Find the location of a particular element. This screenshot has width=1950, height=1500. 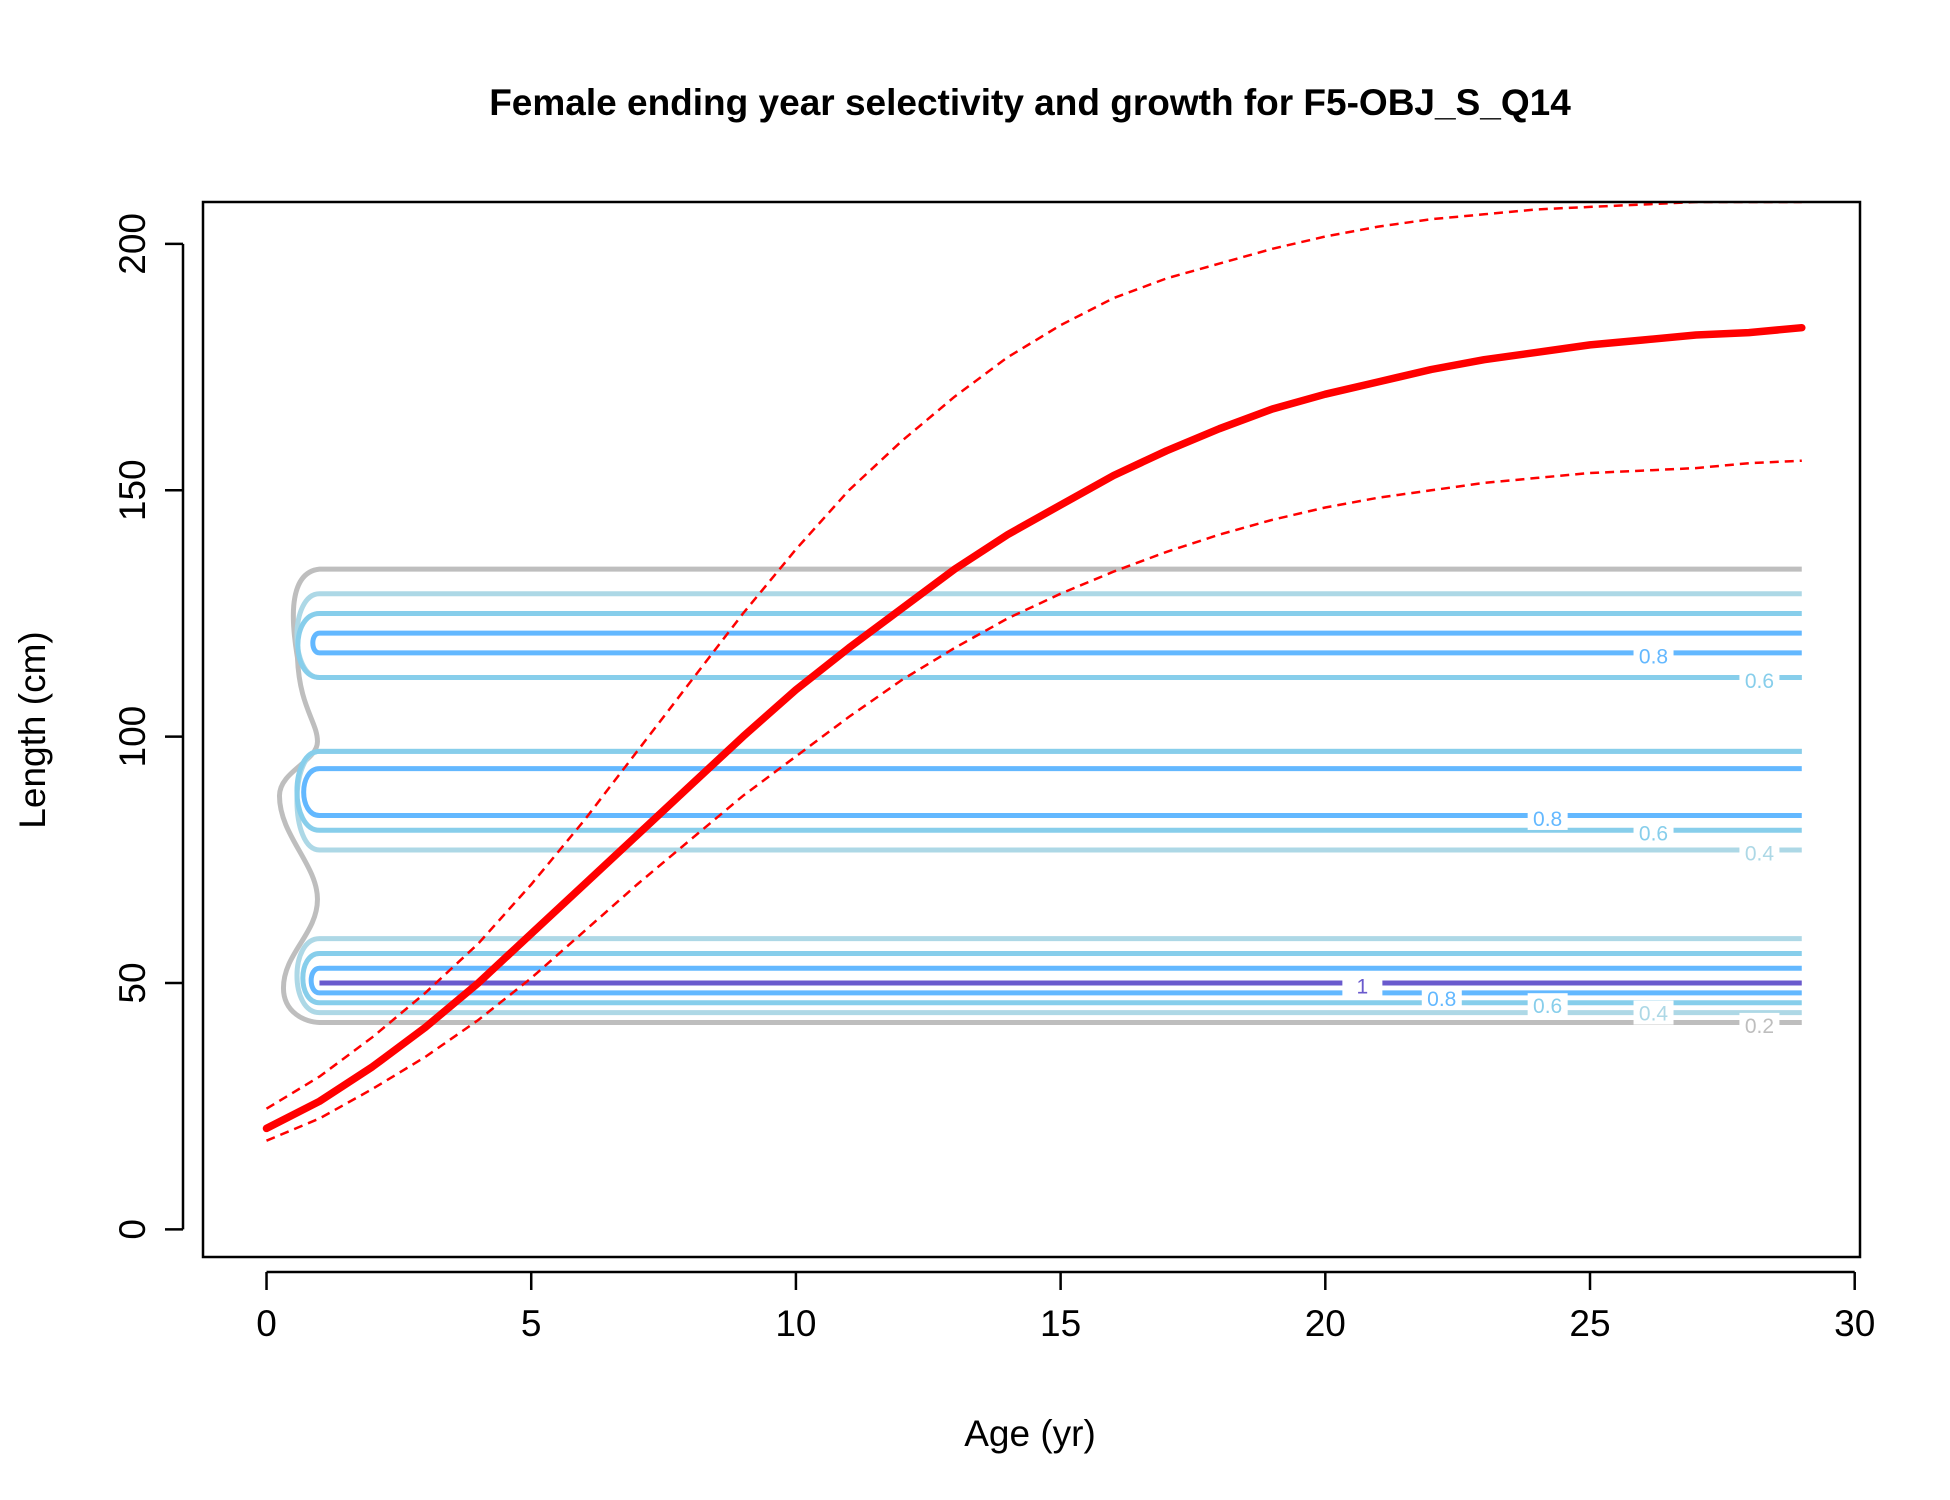

contour-label: 1 is located at coordinates (1363, 986).